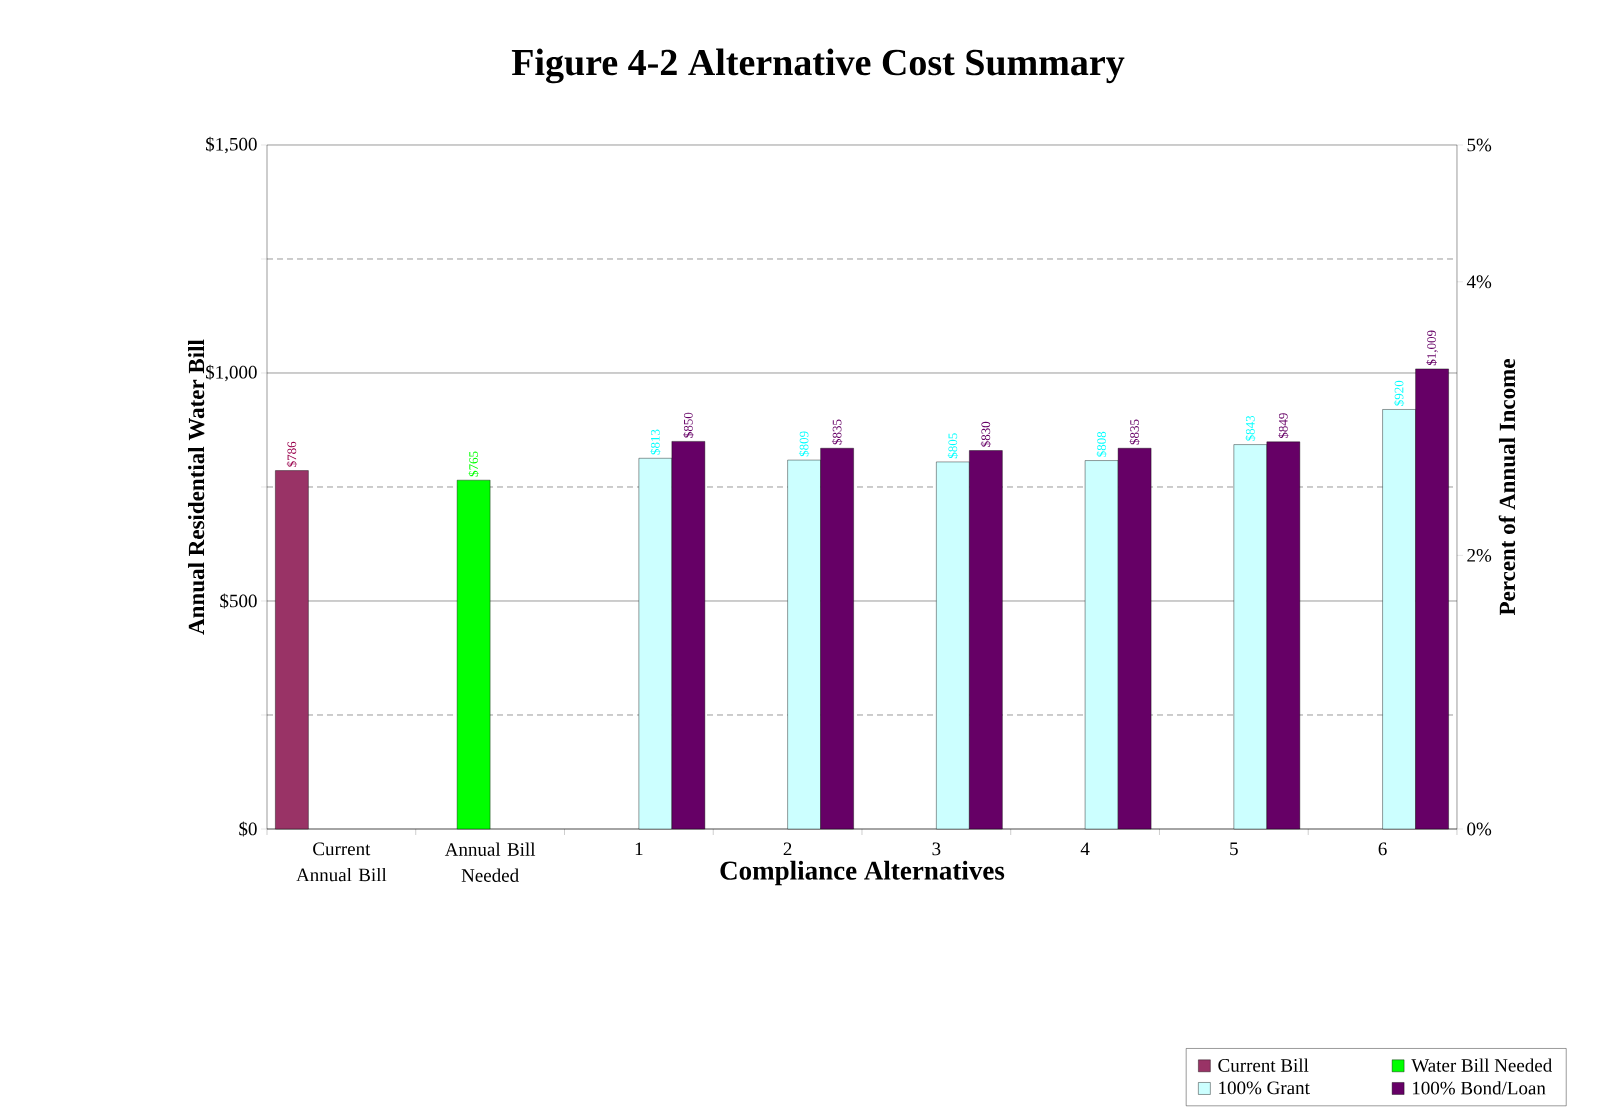 This screenshot has height=1114, width=1617. Describe the element at coordinates (787, 849) in the screenshot. I see `x-tick-label: 2` at that location.